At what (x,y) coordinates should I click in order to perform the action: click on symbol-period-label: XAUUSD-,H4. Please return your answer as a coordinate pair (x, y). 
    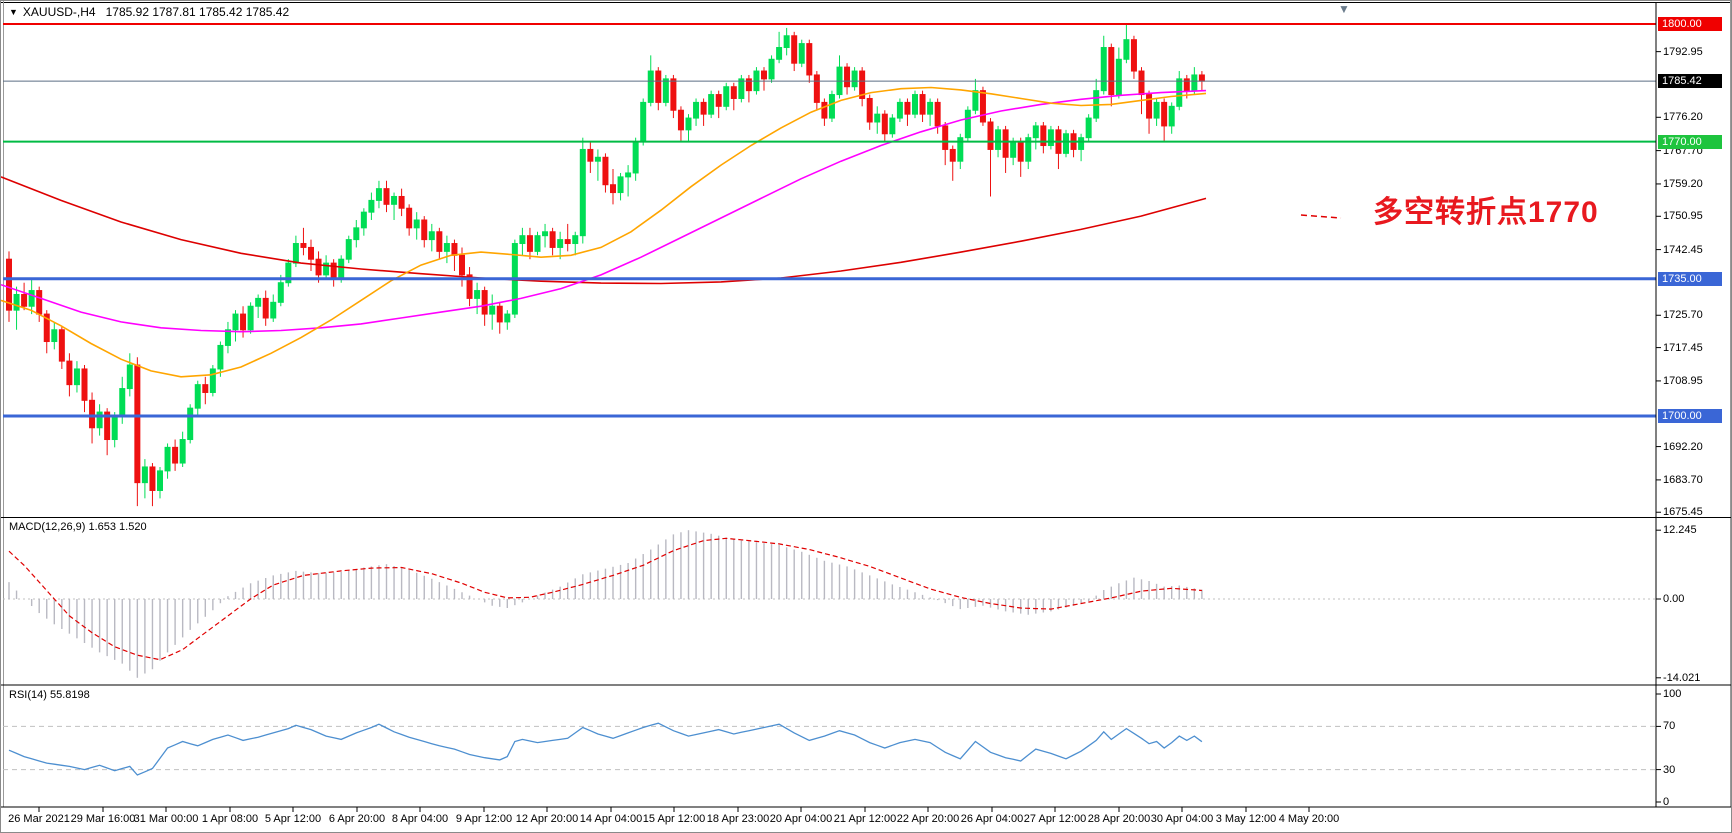
    Looking at the image, I should click on (59, 12).